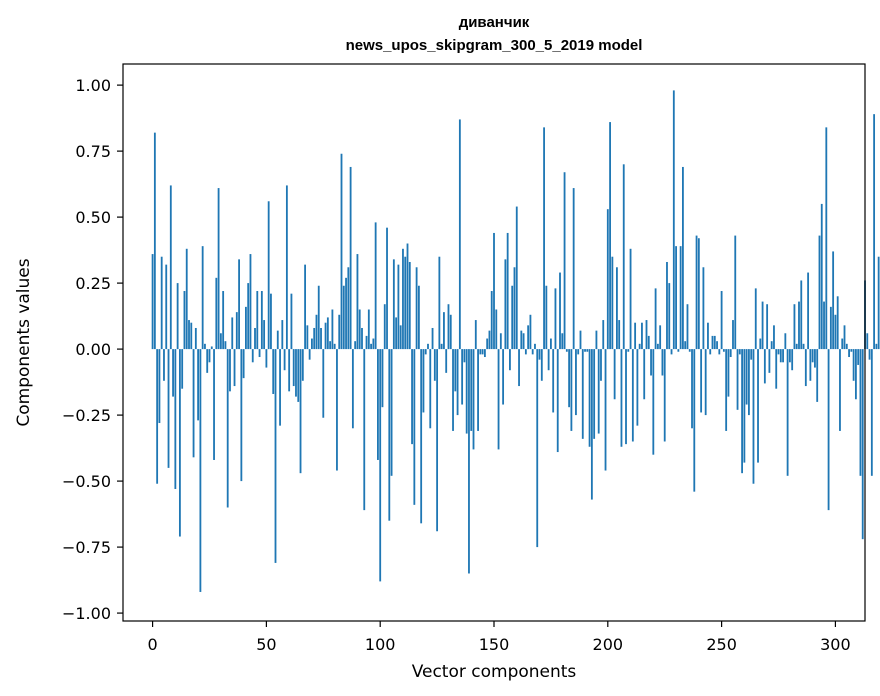  What do you see at coordinates (494, 644) in the screenshot?
I see `x-tick-label: 150` at bounding box center [494, 644].